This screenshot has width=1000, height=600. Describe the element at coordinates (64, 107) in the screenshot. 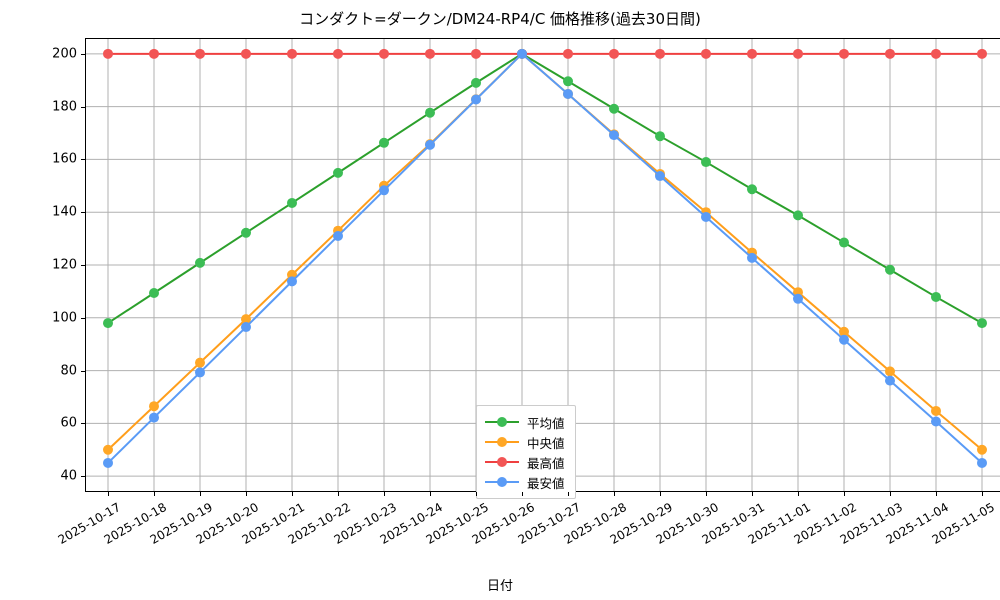

I see `y-tick-label: 180` at that location.